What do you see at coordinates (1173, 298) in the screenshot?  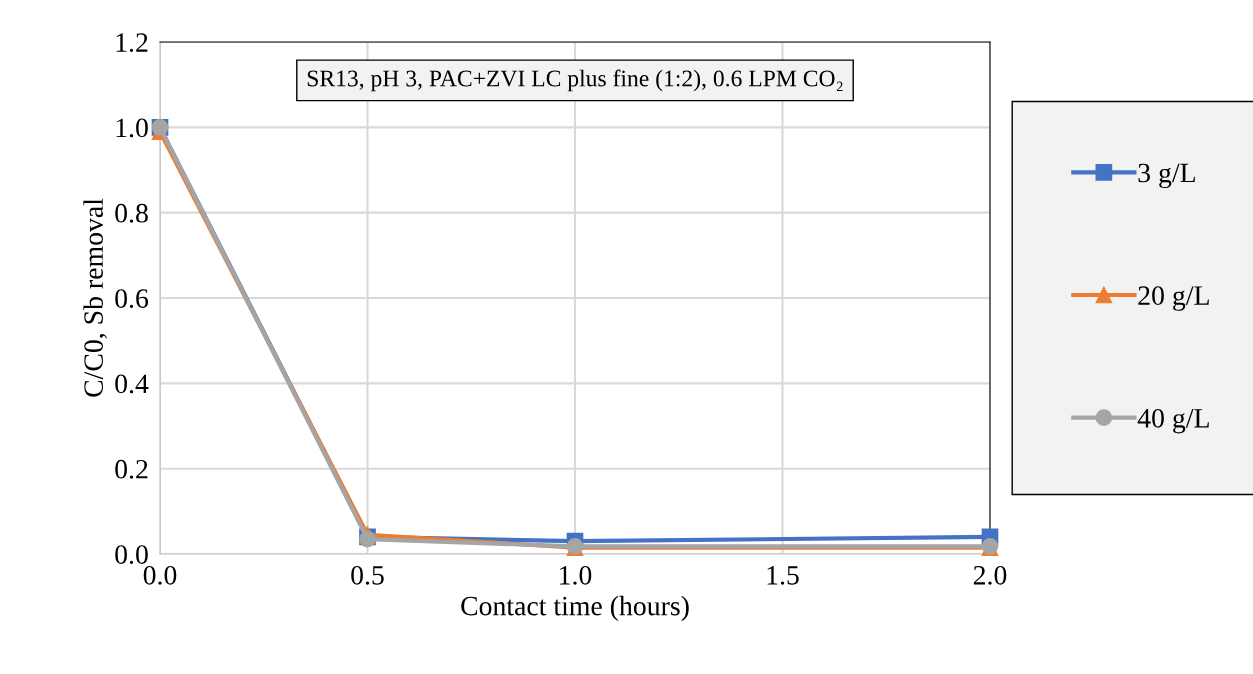 I see `legend-label: 20 g/L` at bounding box center [1173, 298].